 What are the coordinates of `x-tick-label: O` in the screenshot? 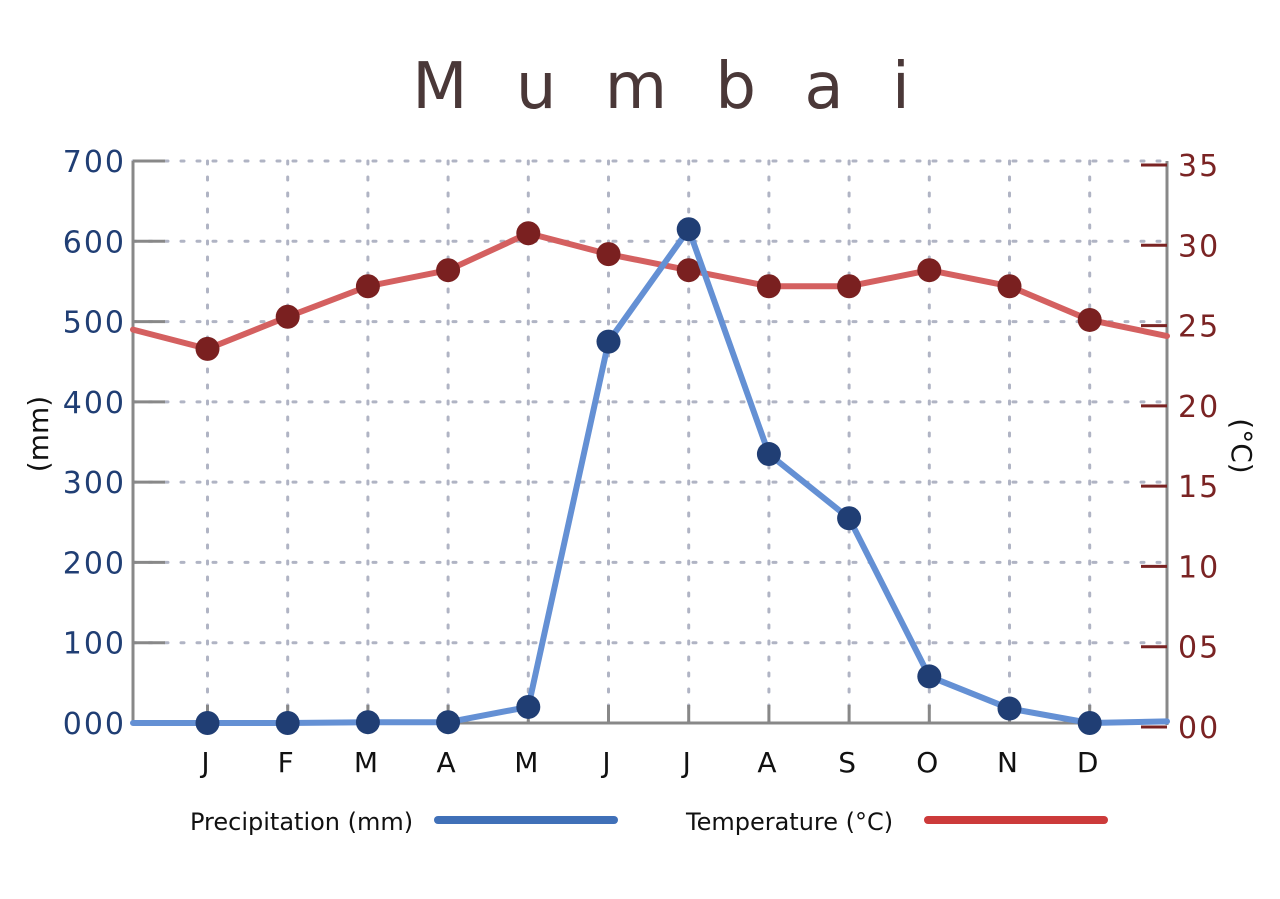 It's located at (927, 762).